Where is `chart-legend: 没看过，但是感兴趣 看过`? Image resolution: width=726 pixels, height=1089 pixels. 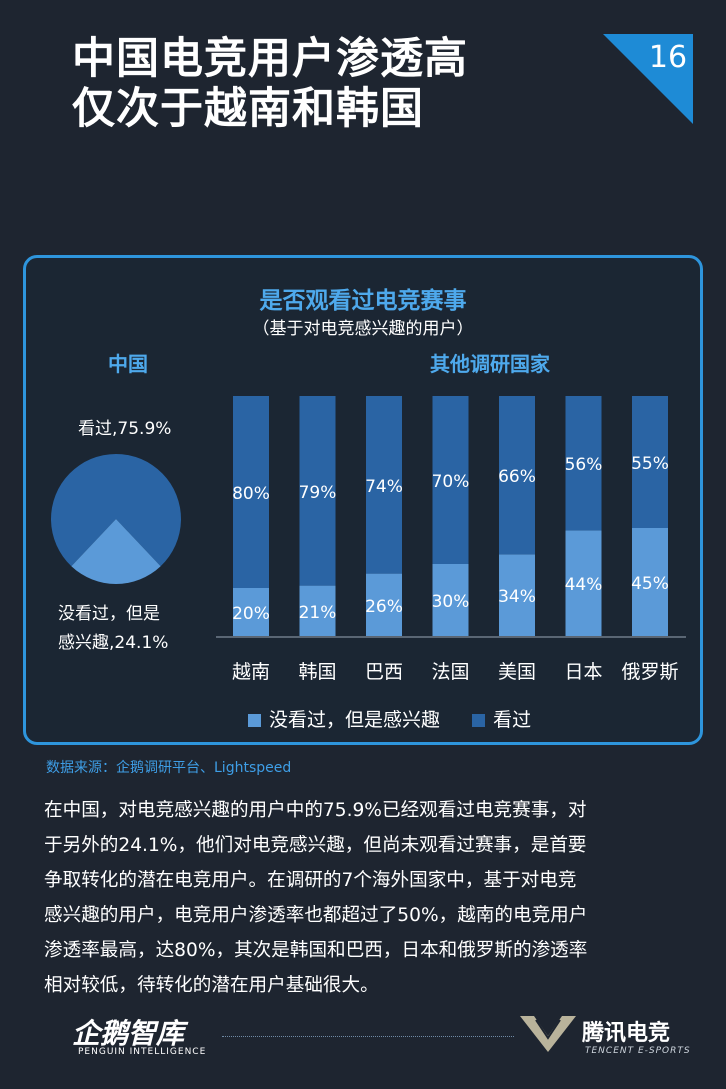 chart-legend: 没看过，但是感兴趣 看过 is located at coordinates (402, 718).